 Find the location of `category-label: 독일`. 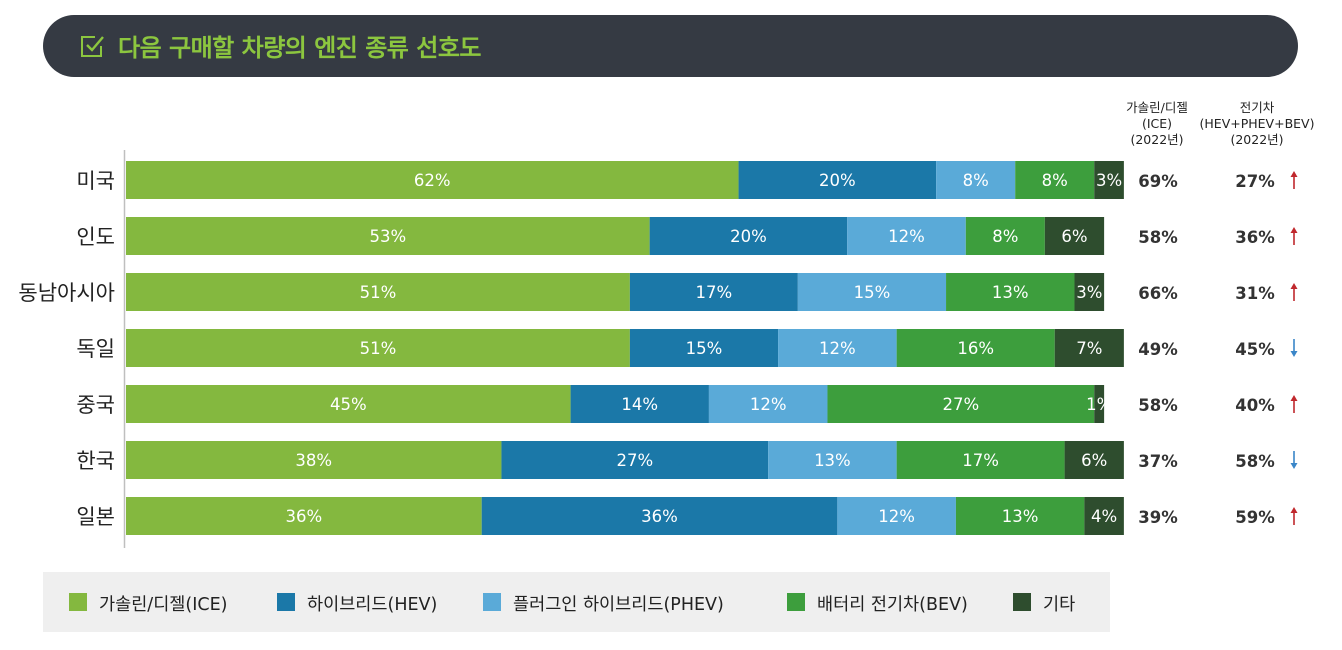

category-label: 독일 is located at coordinates (95, 349).